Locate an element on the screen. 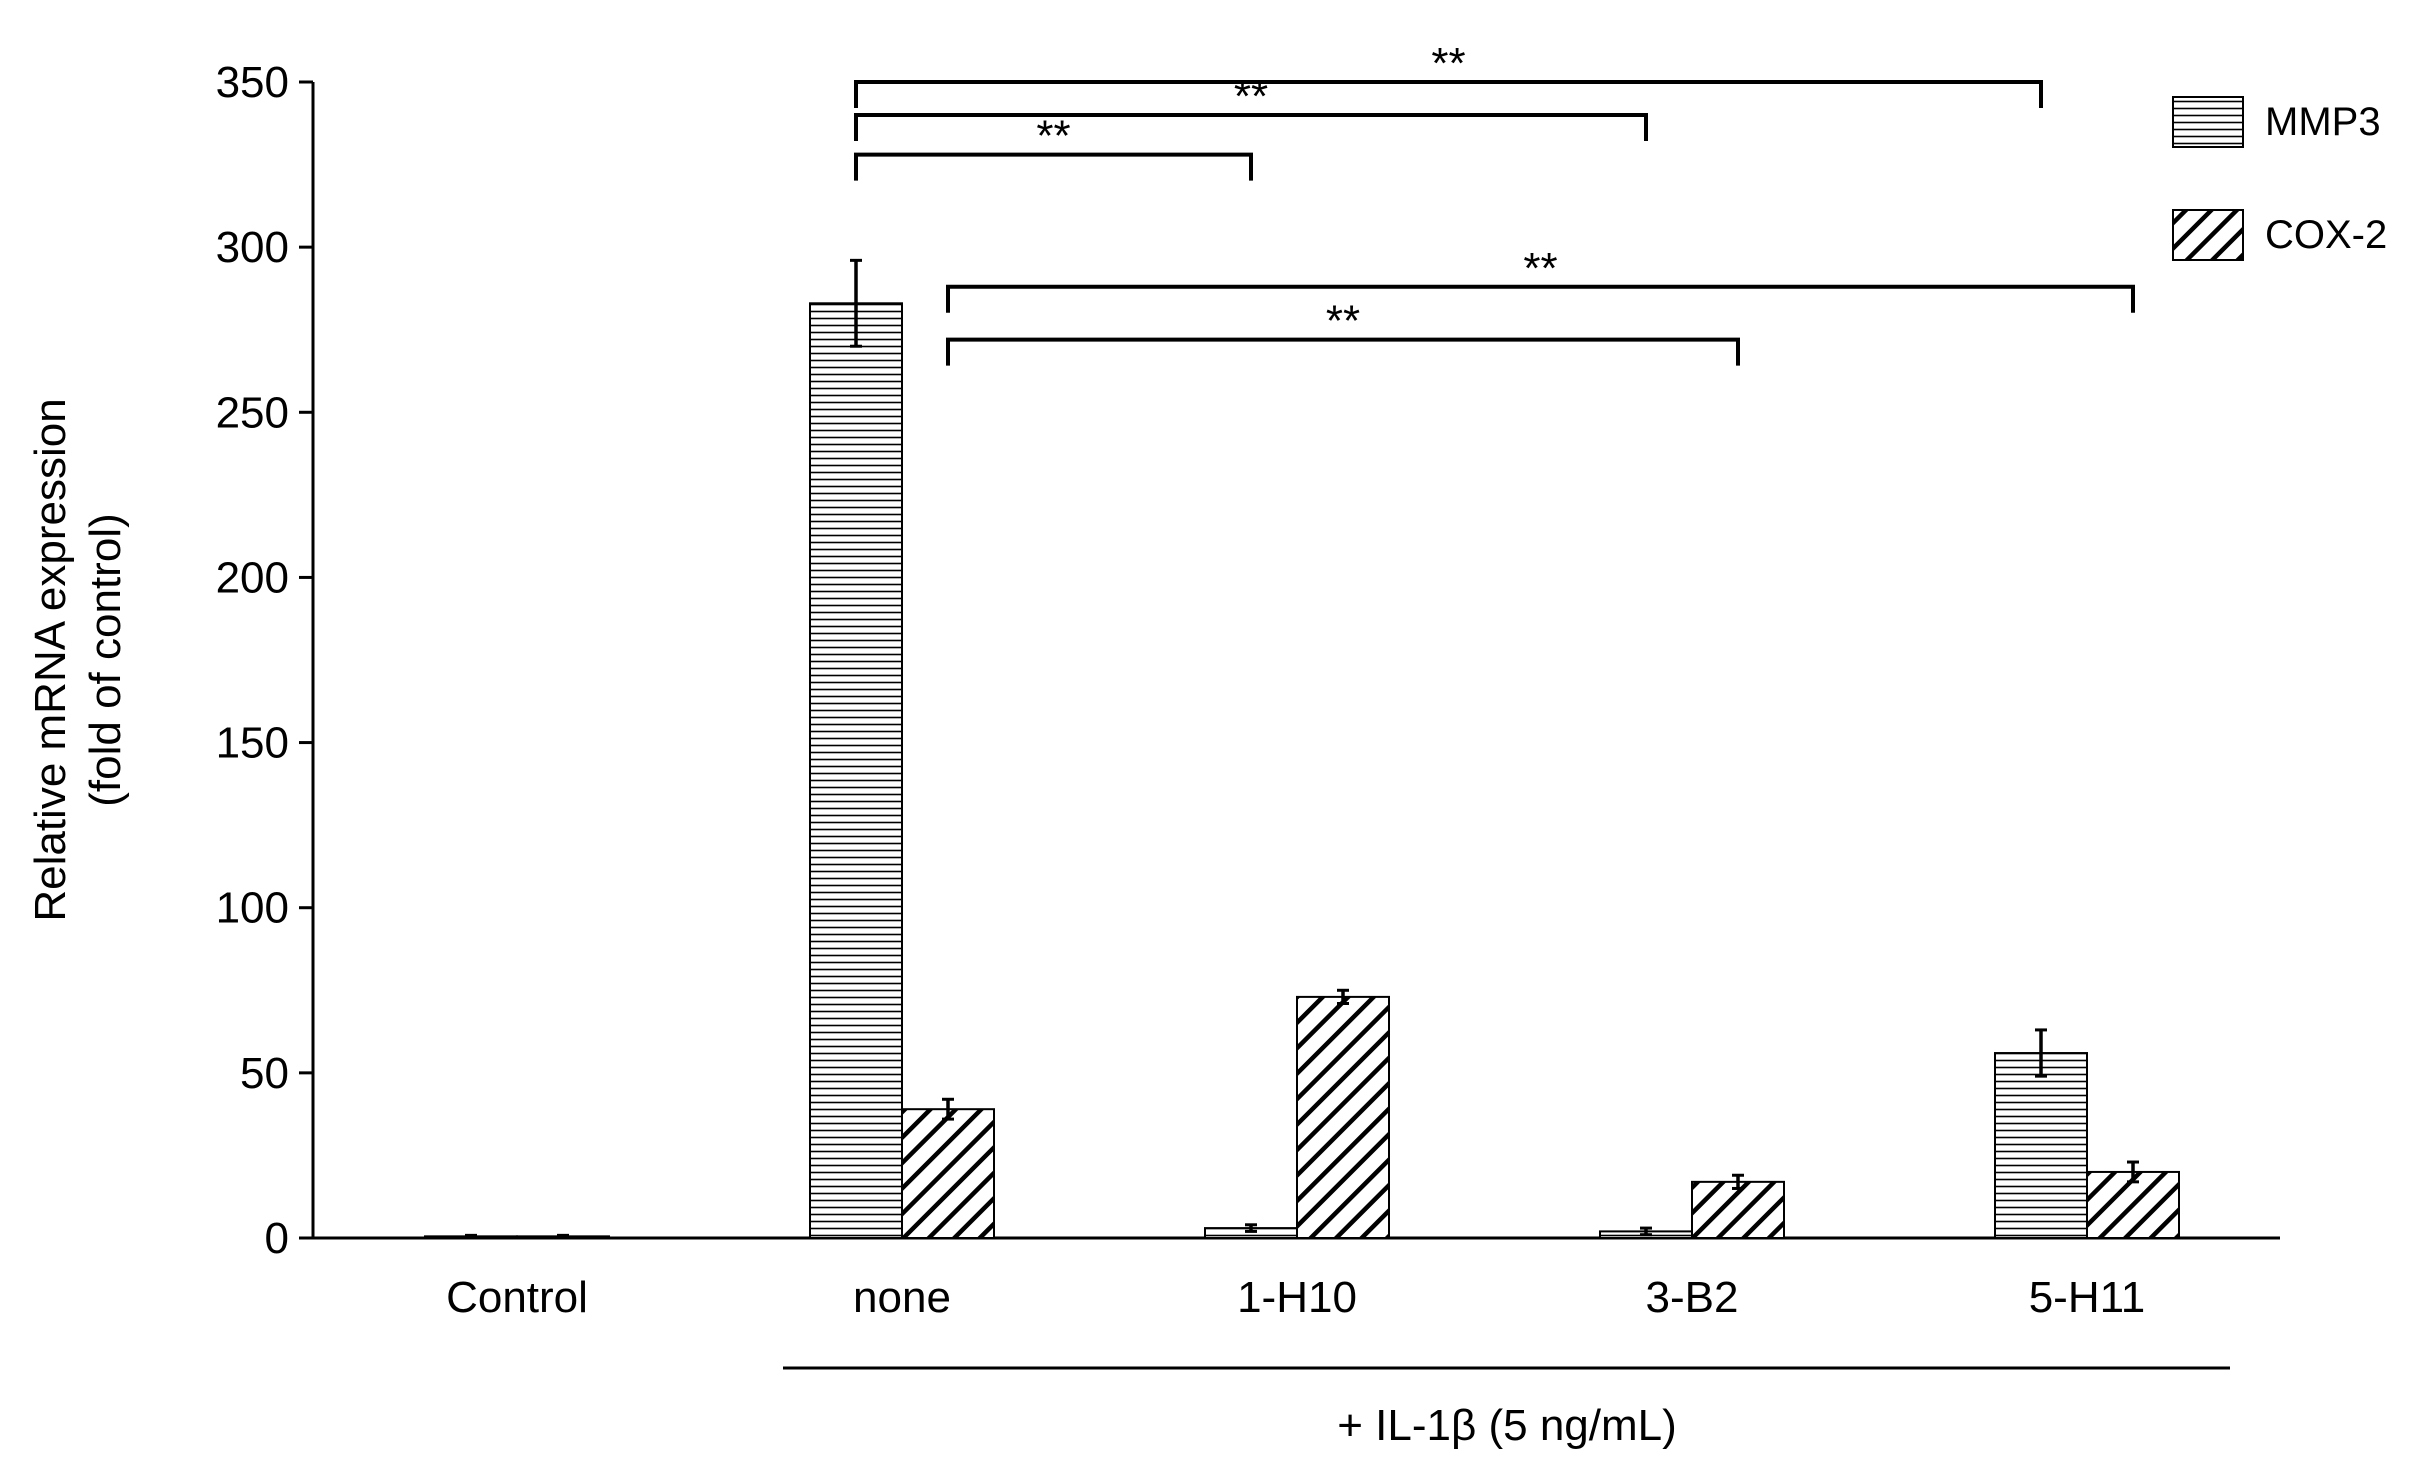 The height and width of the screenshot is (1474, 2425). treatment-group-label: + IL-1β (5 ng/mL) is located at coordinates (1507, 1425).